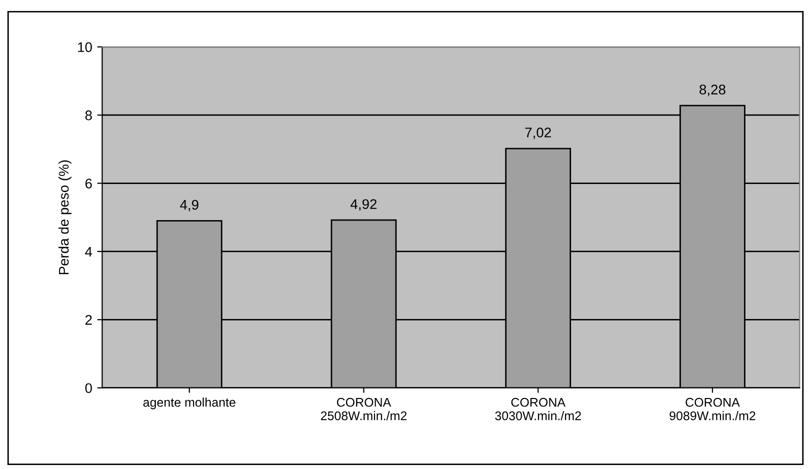  What do you see at coordinates (538, 134) in the screenshot?
I see `data-label: 7,02` at bounding box center [538, 134].